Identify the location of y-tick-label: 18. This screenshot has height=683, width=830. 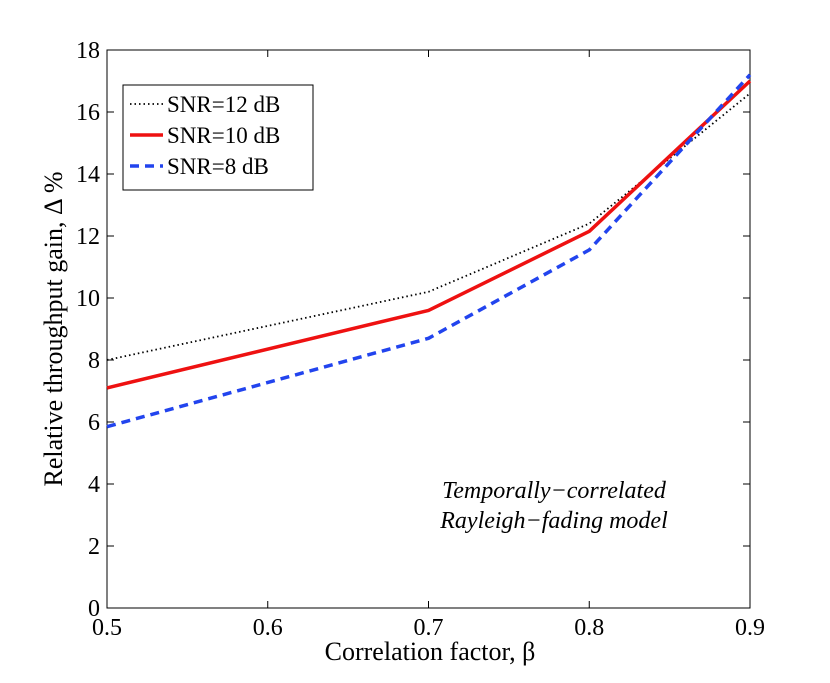
(88, 51).